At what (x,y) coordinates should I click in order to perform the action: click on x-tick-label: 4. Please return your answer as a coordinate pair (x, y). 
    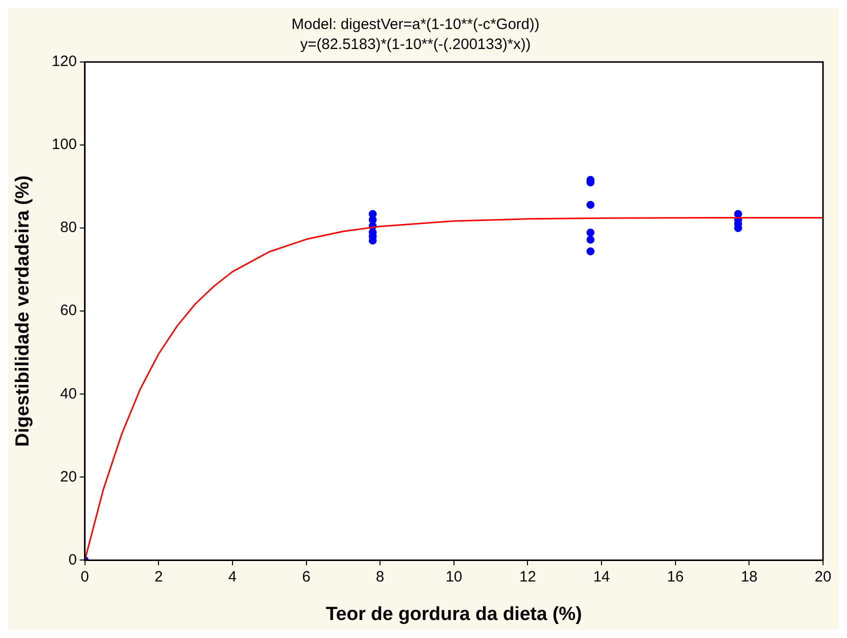
    Looking at the image, I should click on (232, 577).